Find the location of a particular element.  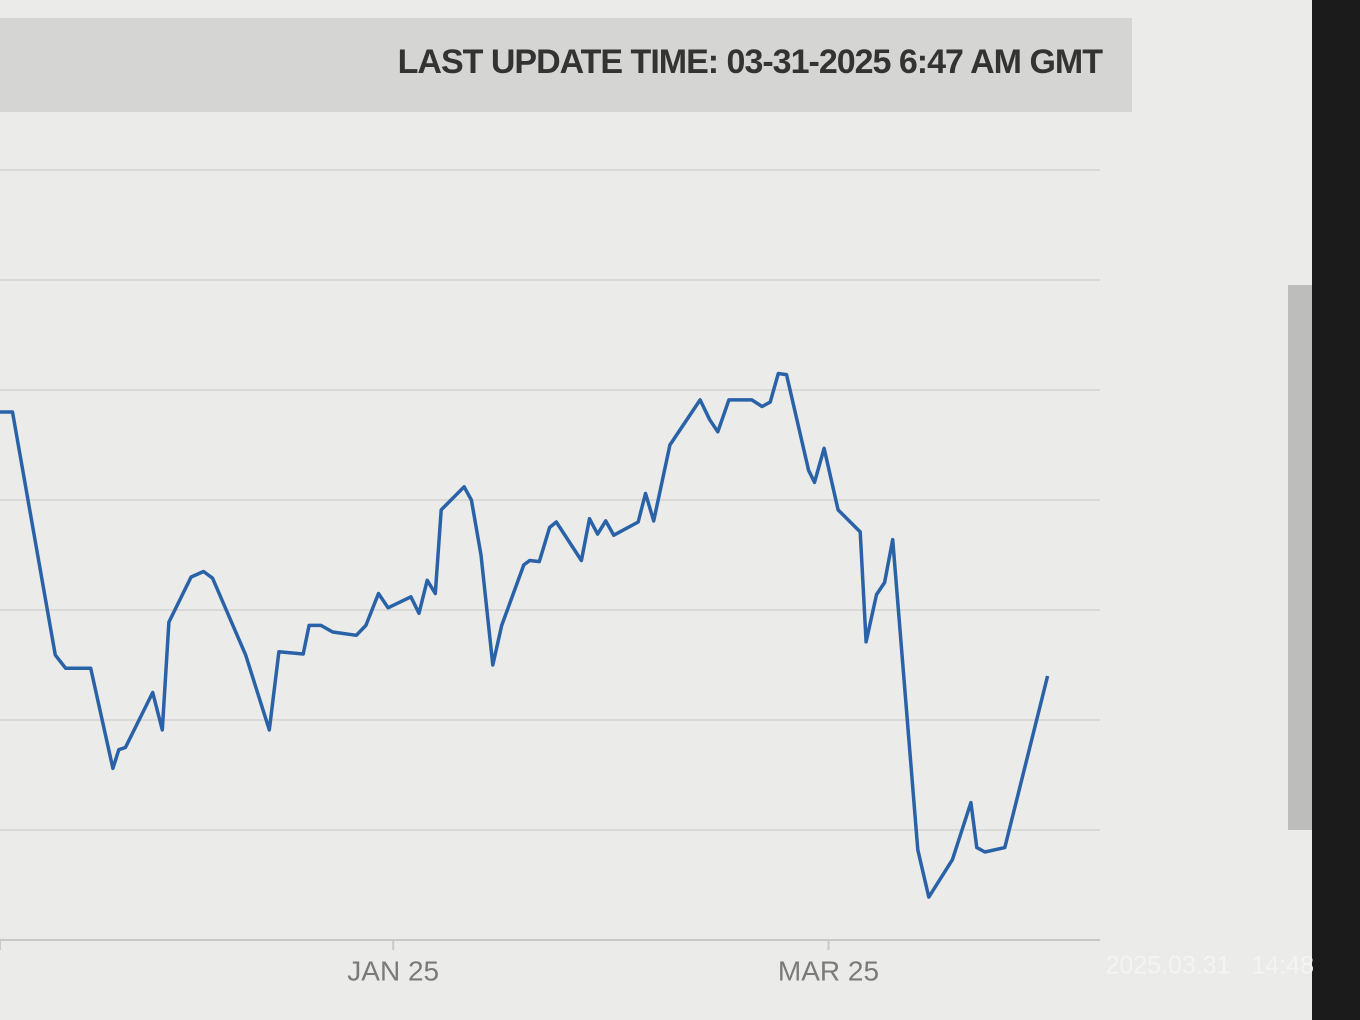

header-band is located at coordinates (566, 65).